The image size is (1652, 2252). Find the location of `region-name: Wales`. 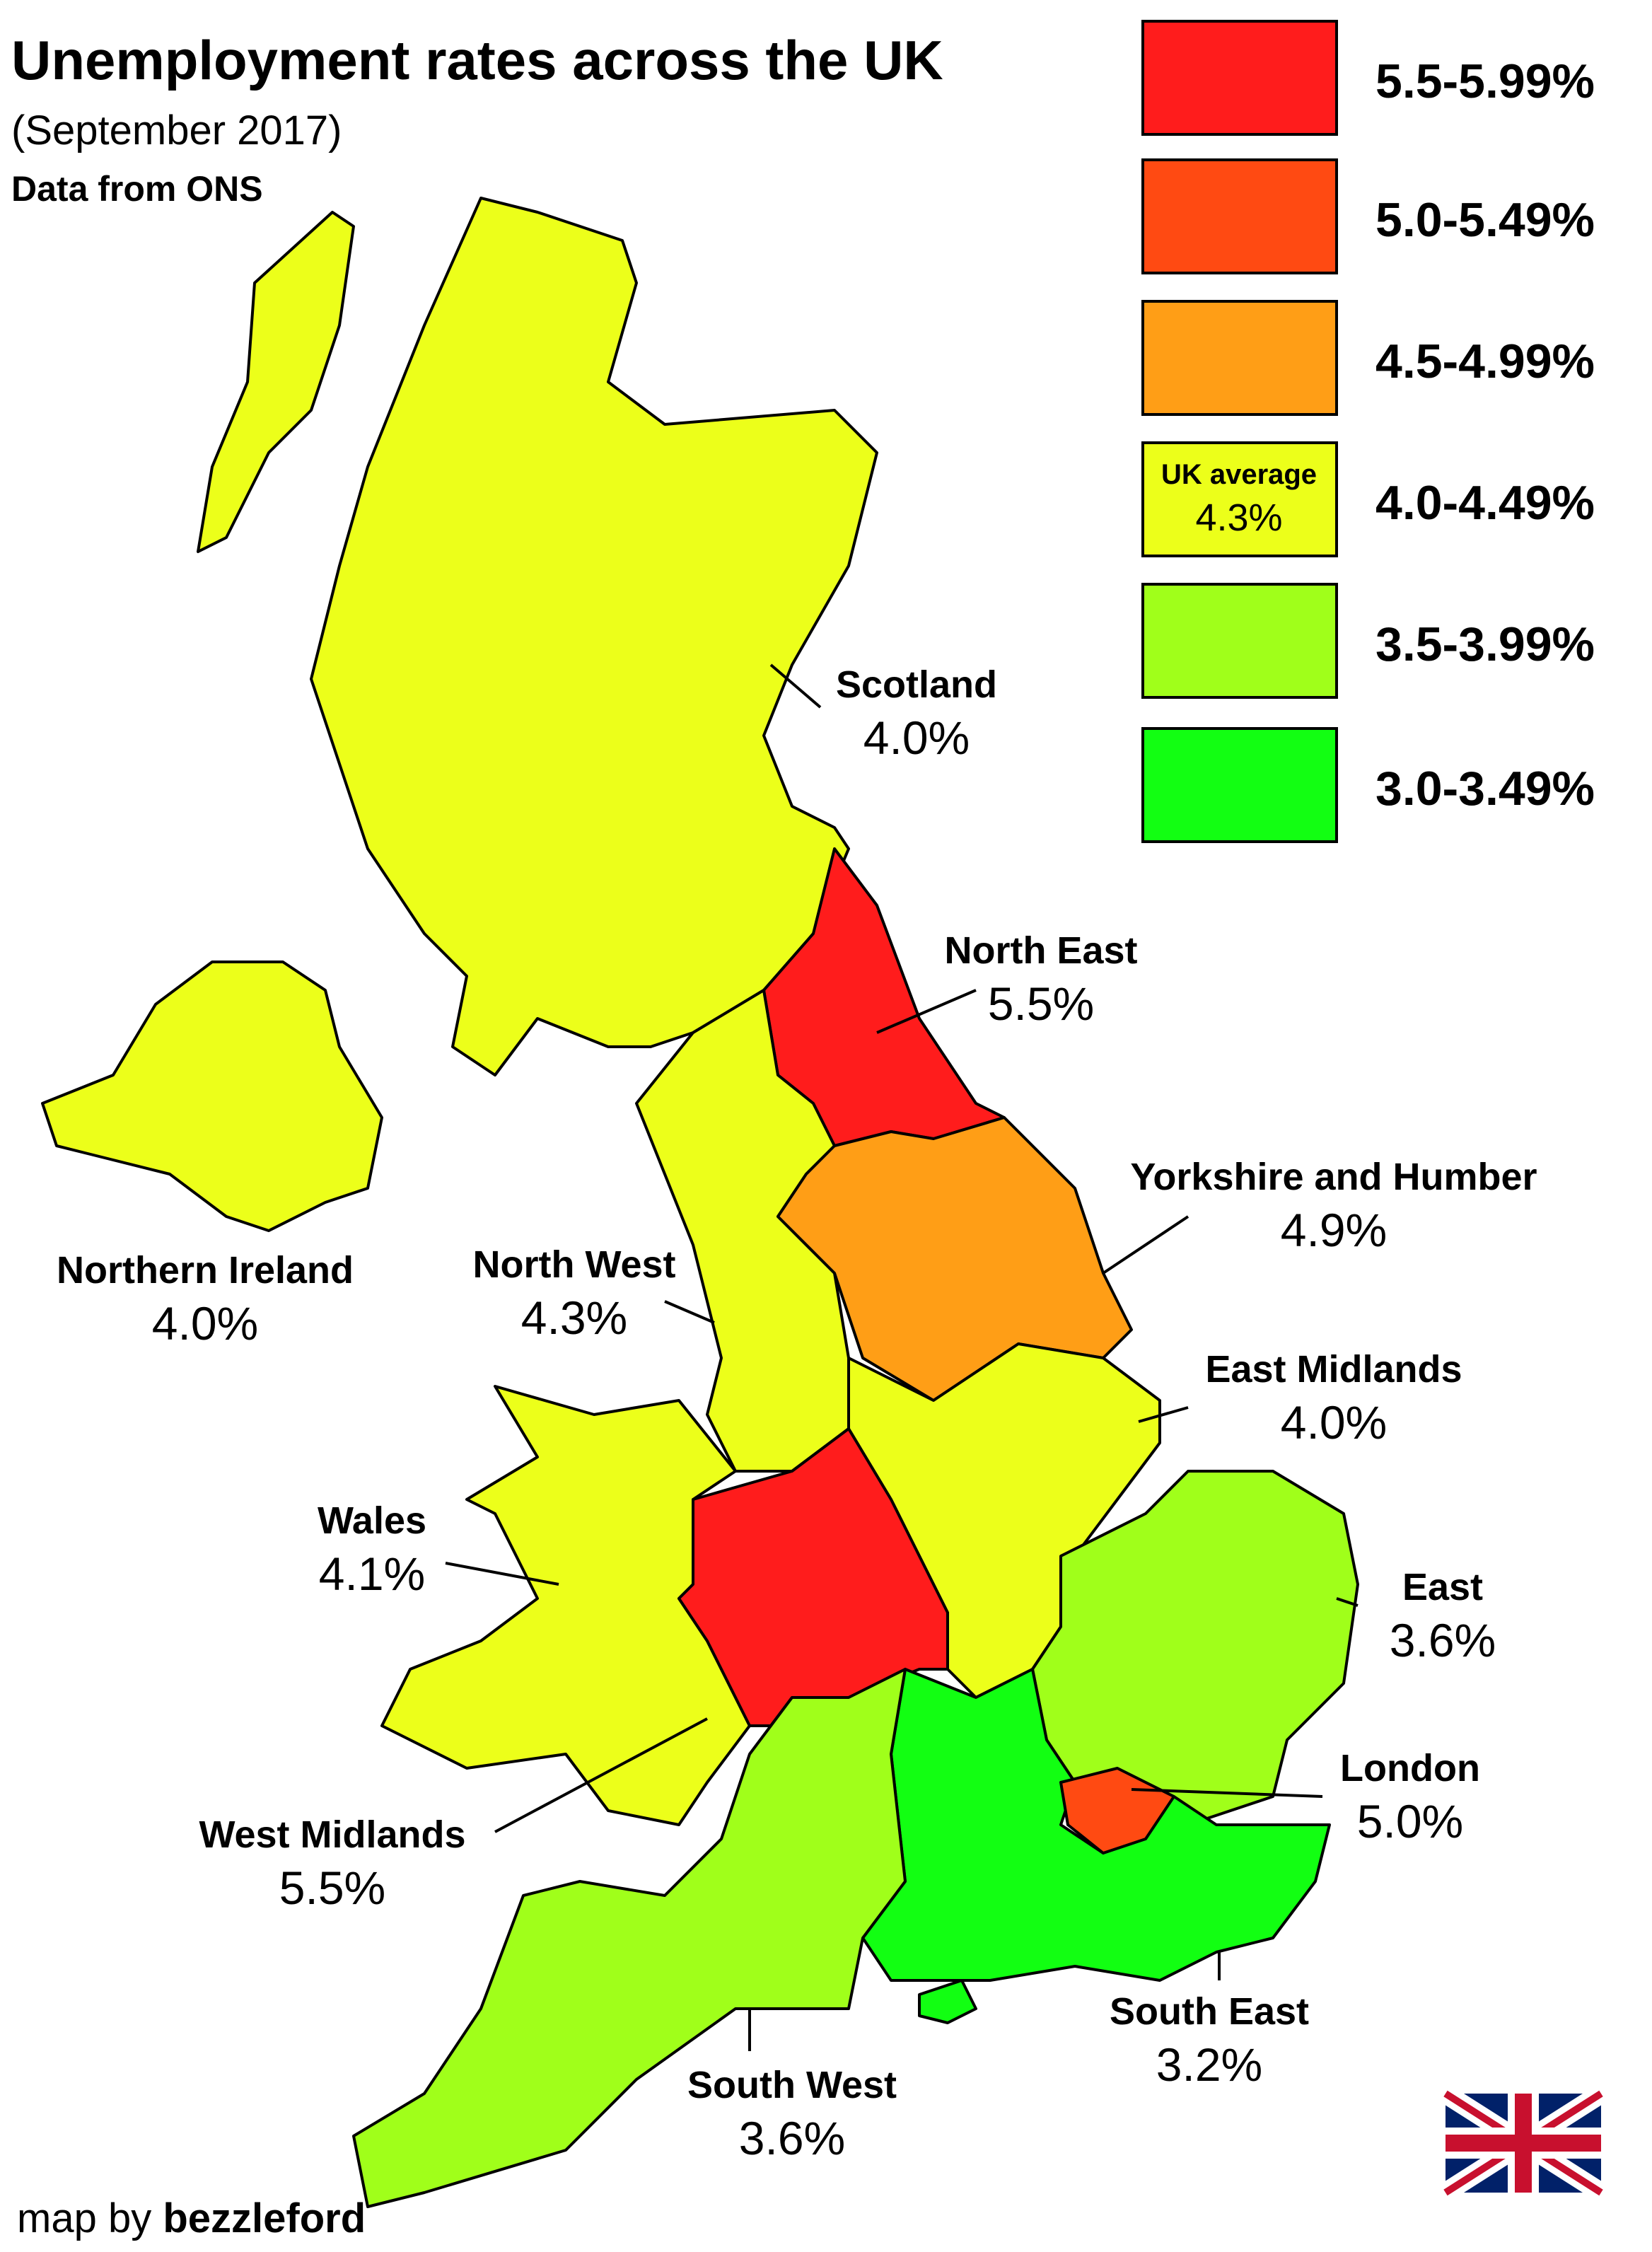

region-name: Wales is located at coordinates (372, 1520).